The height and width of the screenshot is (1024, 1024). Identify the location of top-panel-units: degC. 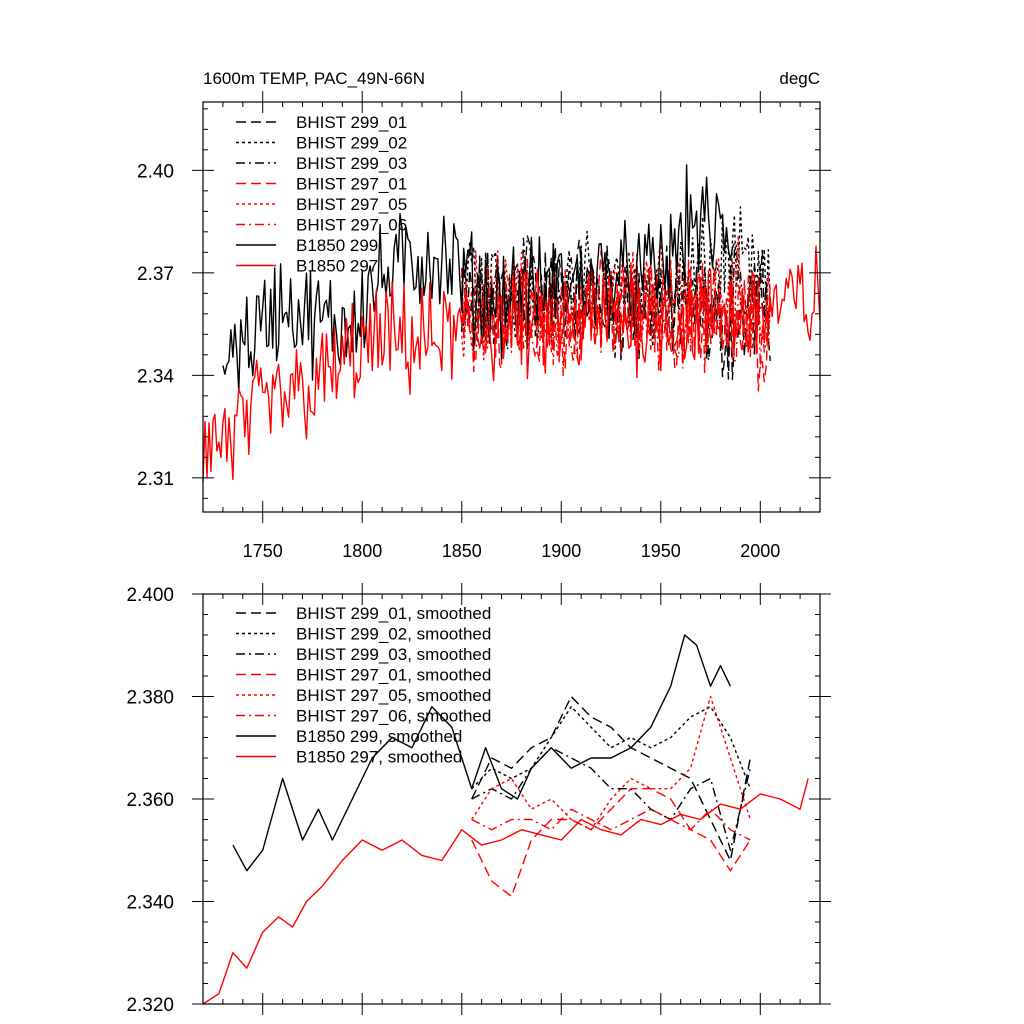
(799, 78).